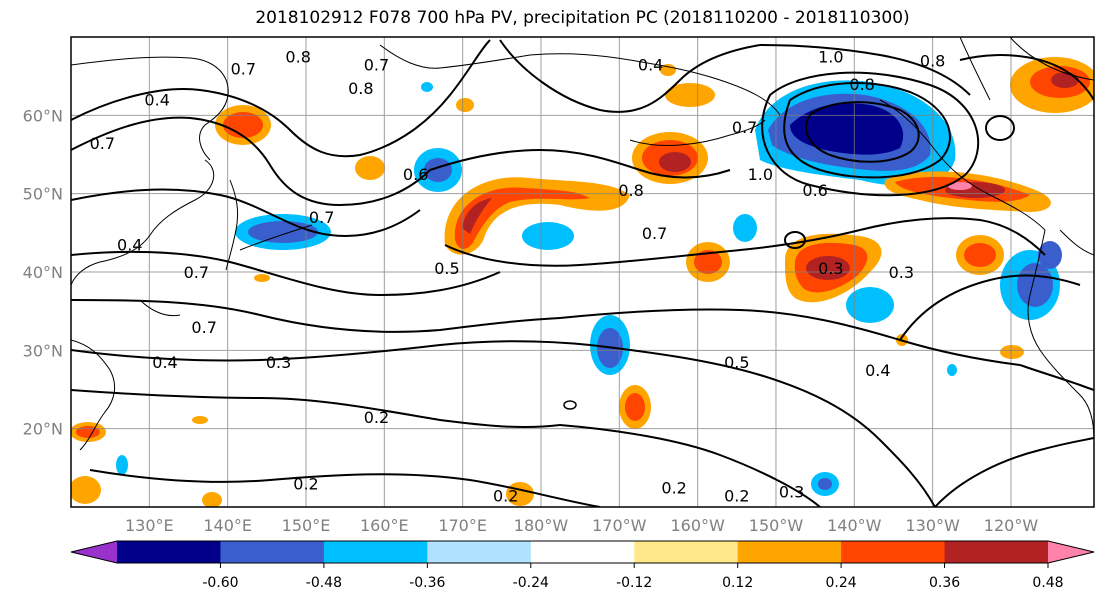  Describe the element at coordinates (43, 115) in the screenshot. I see `latitude-label: 60°N` at that location.